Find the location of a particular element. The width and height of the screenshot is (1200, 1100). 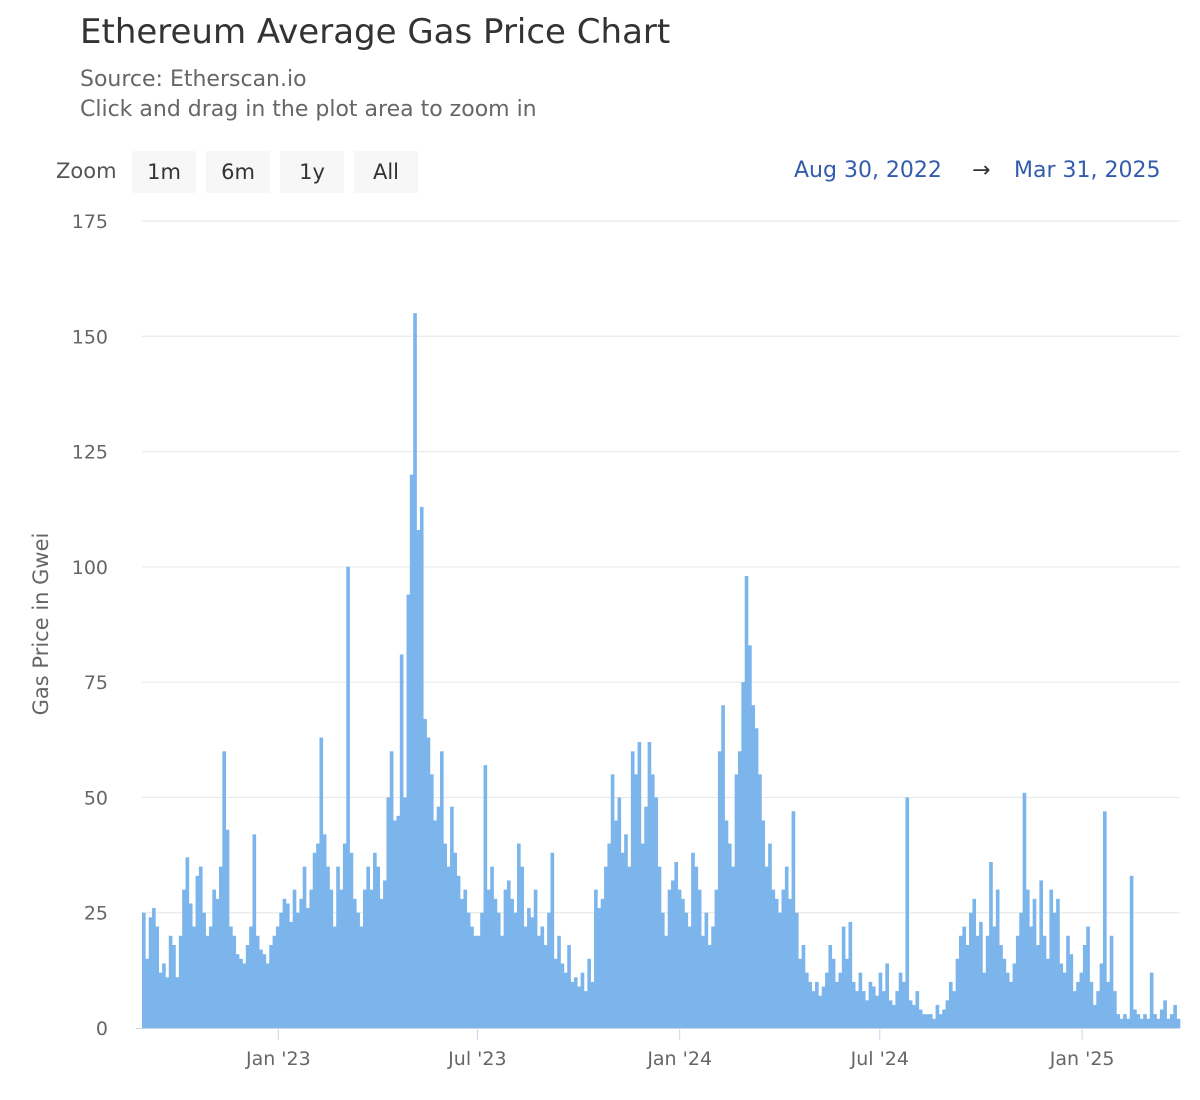

zoom-button: 1m is located at coordinates (164, 172).